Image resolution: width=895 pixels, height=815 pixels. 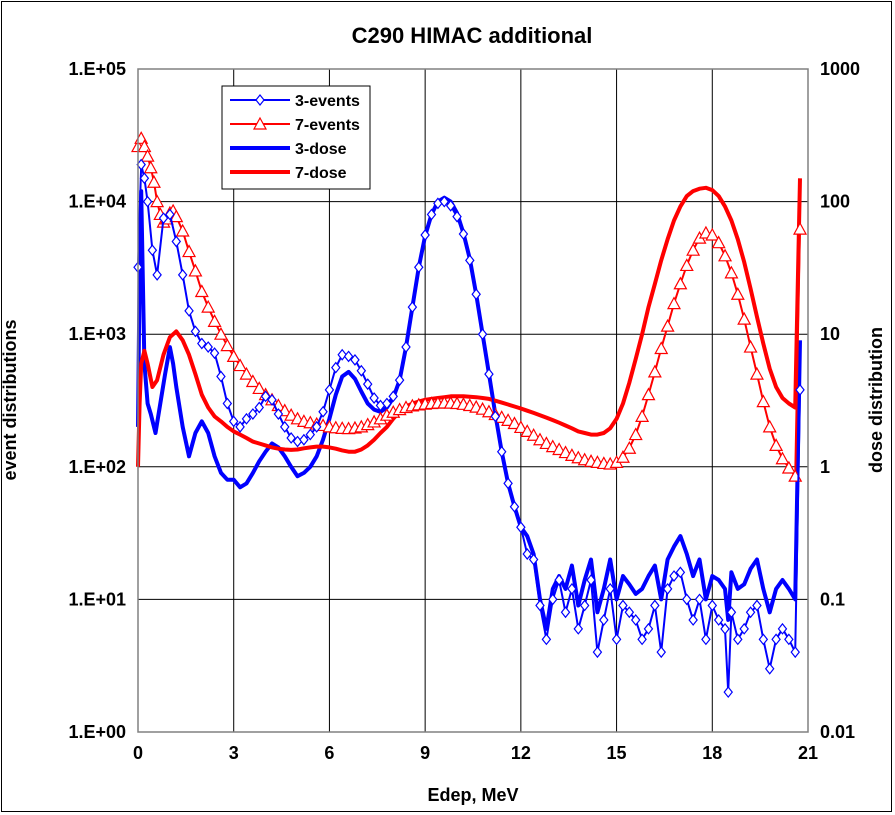 I want to click on legend: 3-events 7-events 3-dose 7-dose, so click(x=296, y=137).